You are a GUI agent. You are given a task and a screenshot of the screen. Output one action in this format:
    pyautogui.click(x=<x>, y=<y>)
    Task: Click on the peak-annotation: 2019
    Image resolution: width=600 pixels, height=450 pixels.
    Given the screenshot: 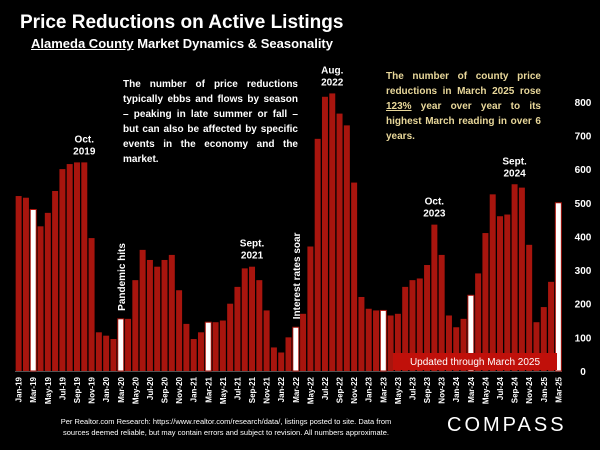 What is the action you would take?
    pyautogui.click(x=84, y=151)
    